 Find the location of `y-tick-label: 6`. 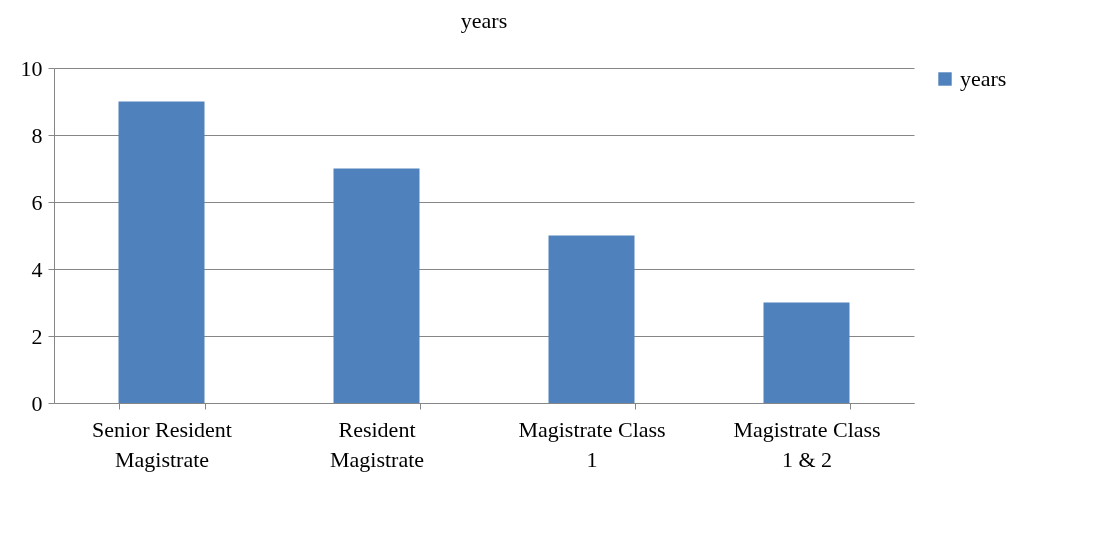

y-tick-label: 6 is located at coordinates (37, 202).